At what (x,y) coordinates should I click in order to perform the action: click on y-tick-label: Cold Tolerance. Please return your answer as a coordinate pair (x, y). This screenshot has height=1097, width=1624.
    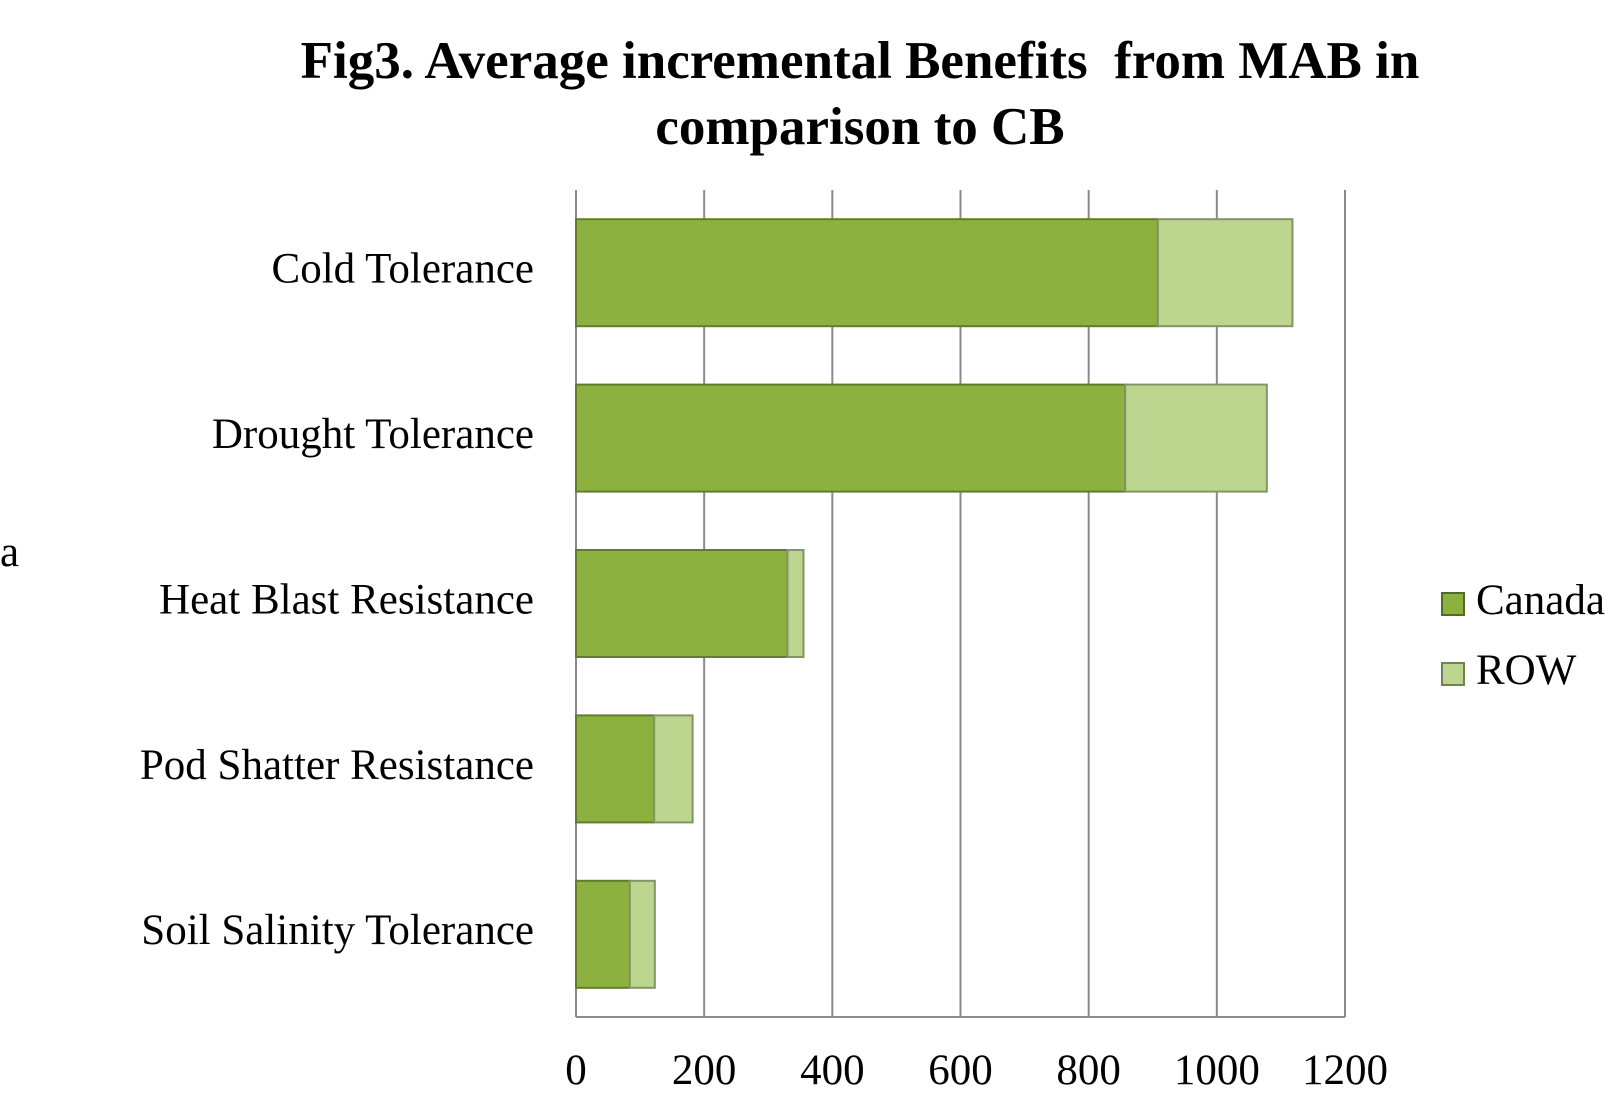
    Looking at the image, I should click on (403, 269).